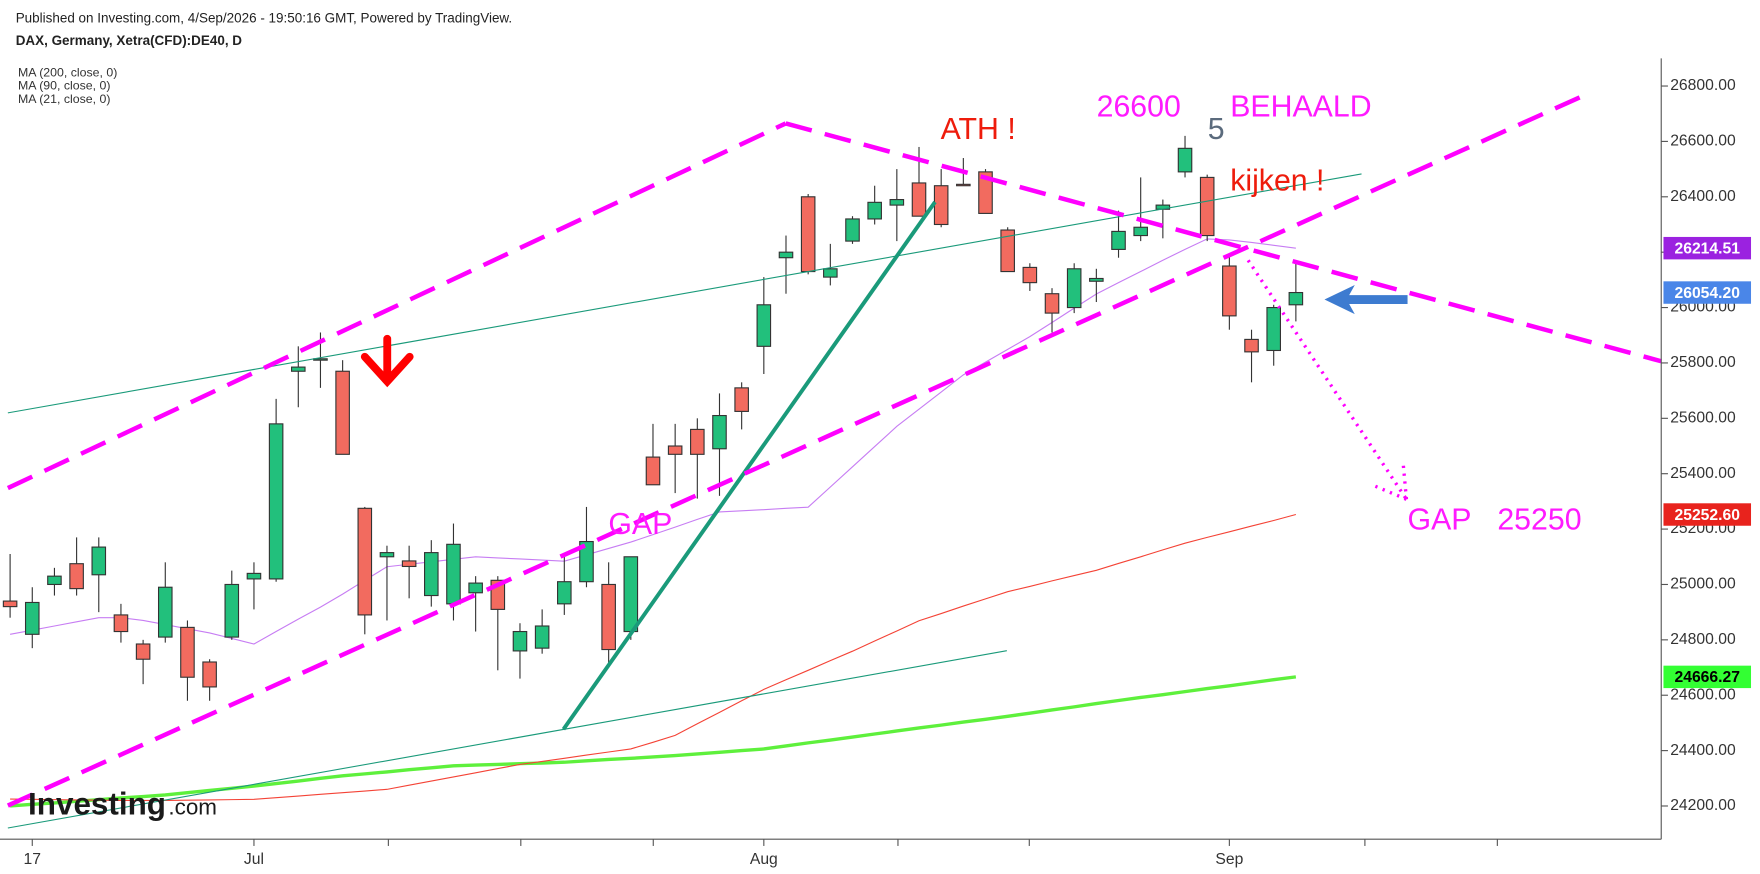 The width and height of the screenshot is (1760, 874). I want to click on y-tick-label: 26400.00, so click(1703, 196).